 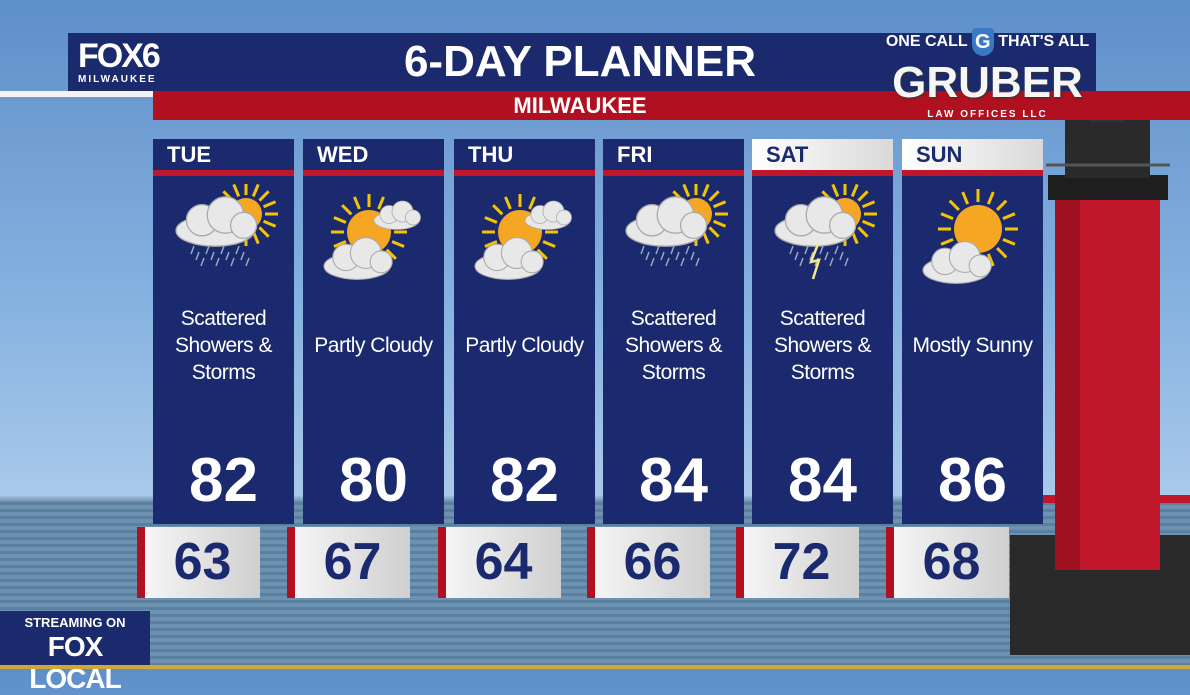 What do you see at coordinates (972, 331) in the screenshot?
I see `day-card: SUN Mostly Sunny 86` at bounding box center [972, 331].